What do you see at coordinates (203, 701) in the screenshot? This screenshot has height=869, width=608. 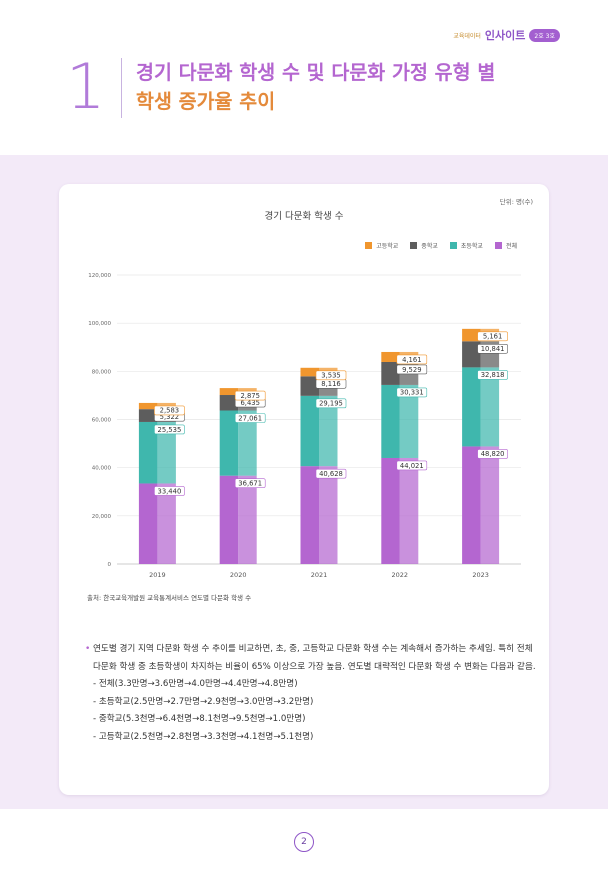 I see `notes-item-elementary: - 초등학교(2.5만명→2.7만명→2.9천명→3.0만명→3.2만명)` at bounding box center [203, 701].